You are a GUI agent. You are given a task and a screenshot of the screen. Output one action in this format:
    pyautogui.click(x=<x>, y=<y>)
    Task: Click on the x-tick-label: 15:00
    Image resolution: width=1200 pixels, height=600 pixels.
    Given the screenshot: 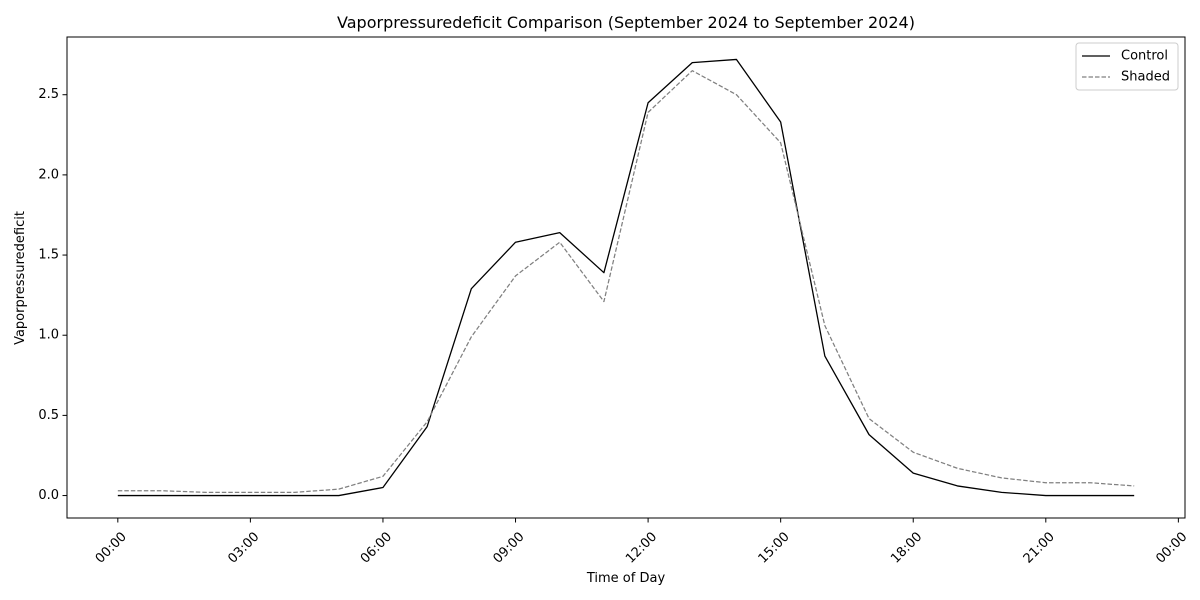 What is the action you would take?
    pyautogui.click(x=774, y=547)
    